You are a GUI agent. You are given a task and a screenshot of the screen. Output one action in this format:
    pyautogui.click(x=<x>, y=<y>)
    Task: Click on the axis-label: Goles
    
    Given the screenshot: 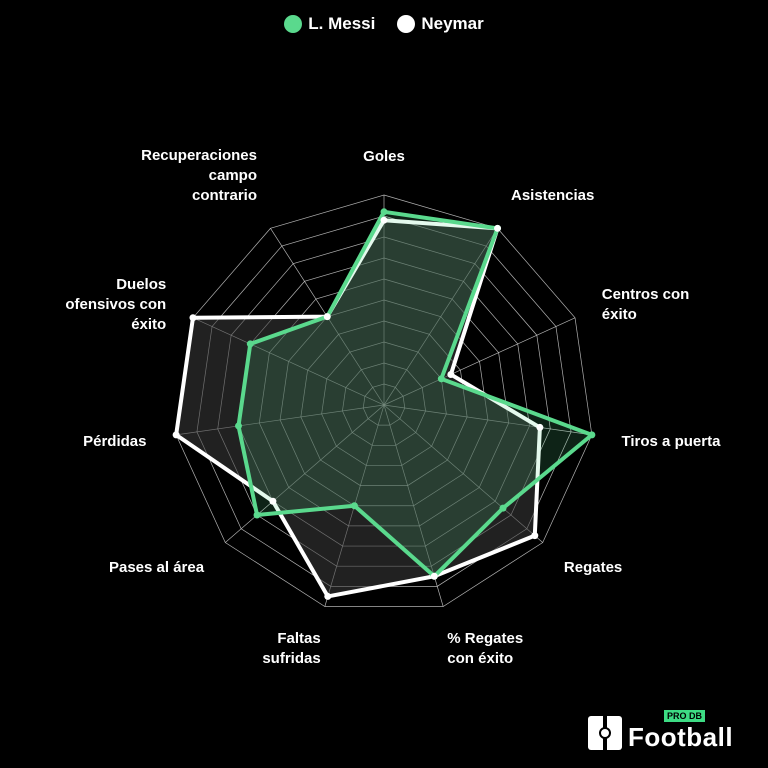 What is the action you would take?
    pyautogui.click(x=384, y=156)
    